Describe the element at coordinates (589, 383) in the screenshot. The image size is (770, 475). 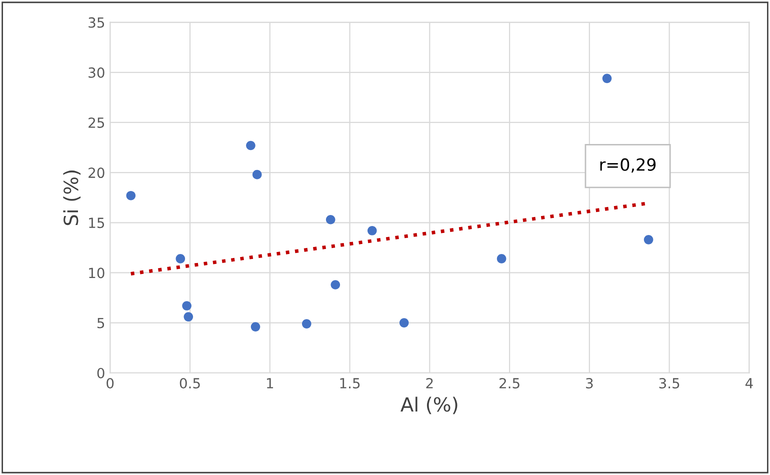
I see `x-tick-label: 3` at that location.